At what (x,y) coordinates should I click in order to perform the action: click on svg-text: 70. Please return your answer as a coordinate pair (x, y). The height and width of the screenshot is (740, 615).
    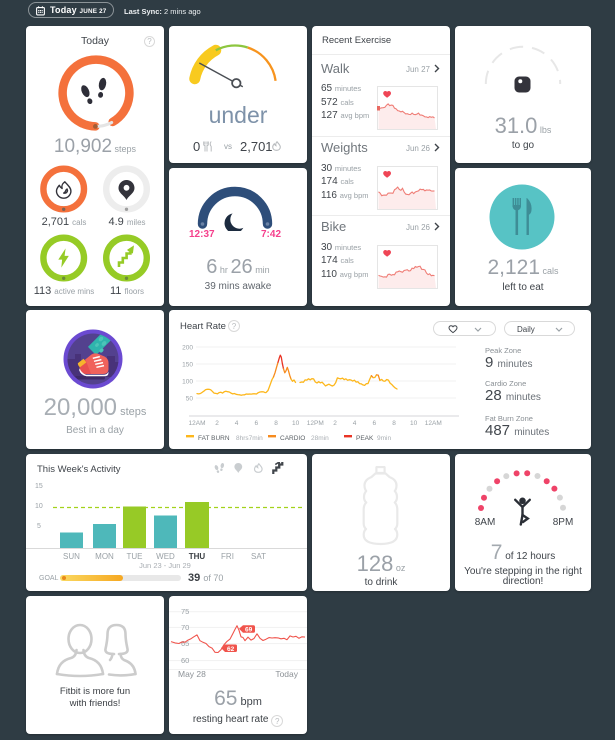
    Looking at the image, I should click on (185, 627).